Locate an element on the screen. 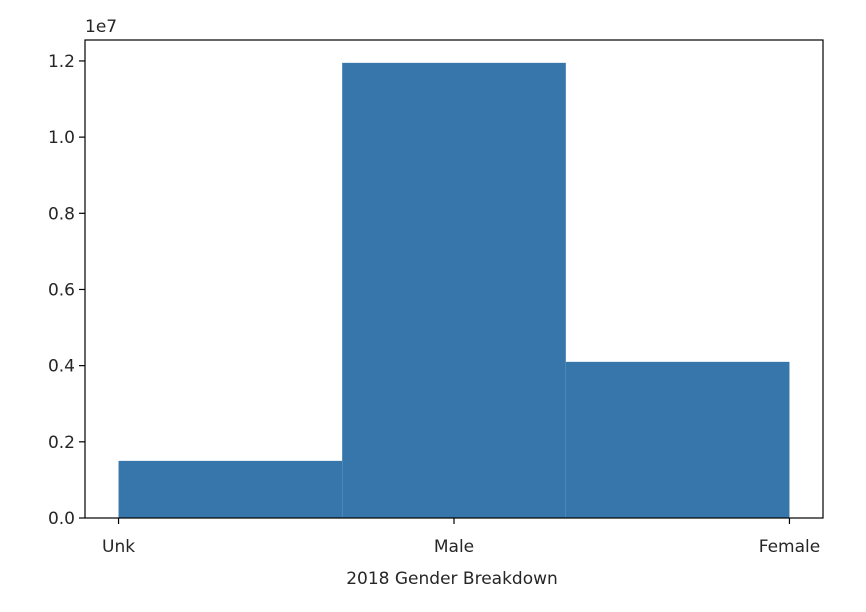  y-tick-label: 0.8 is located at coordinates (61, 214).